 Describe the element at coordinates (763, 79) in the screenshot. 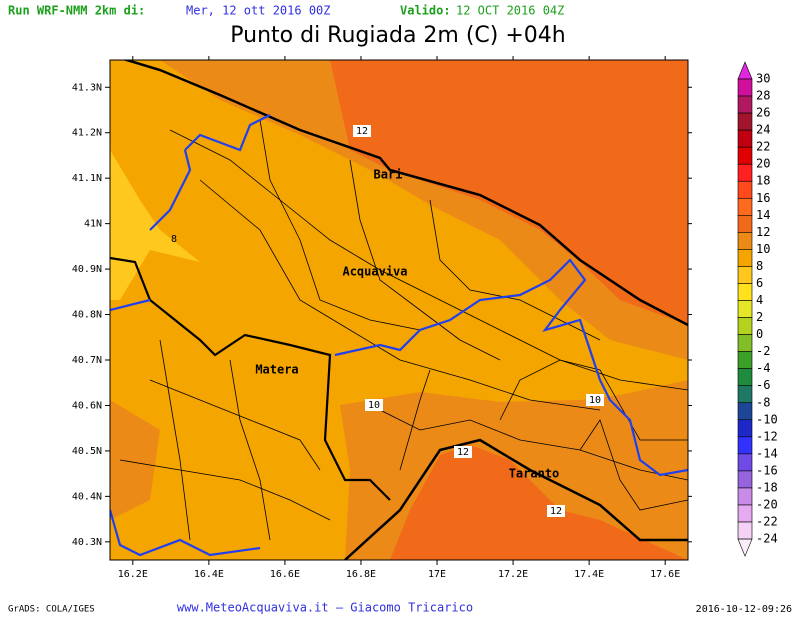

I see `colorbar-label: 30` at that location.